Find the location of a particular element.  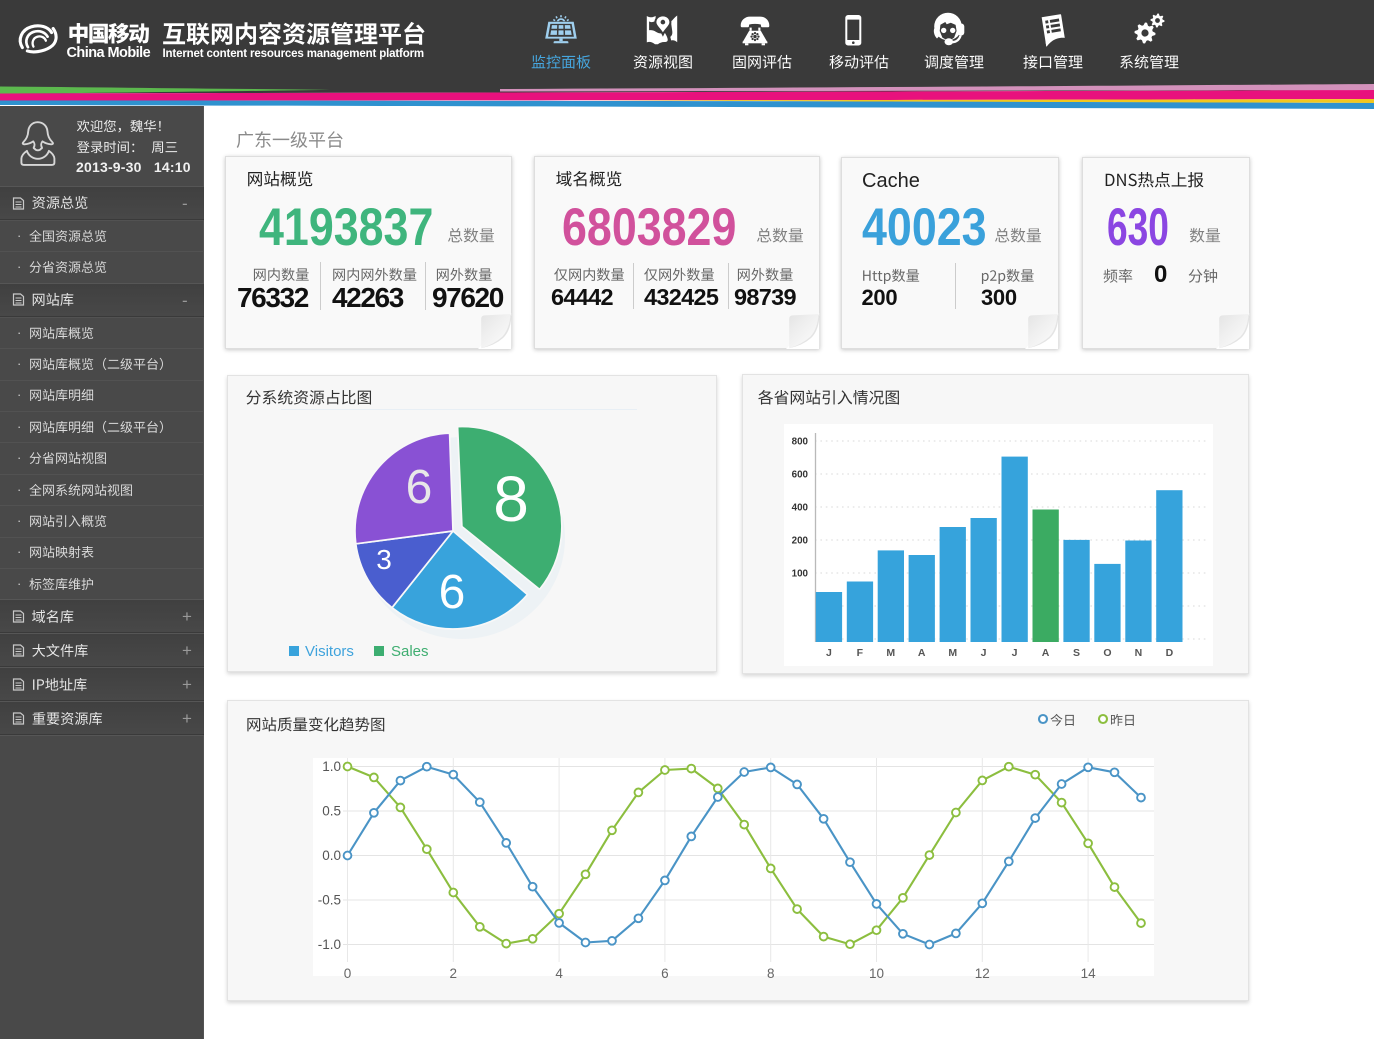

svg-text: S is located at coordinates (1076, 653).